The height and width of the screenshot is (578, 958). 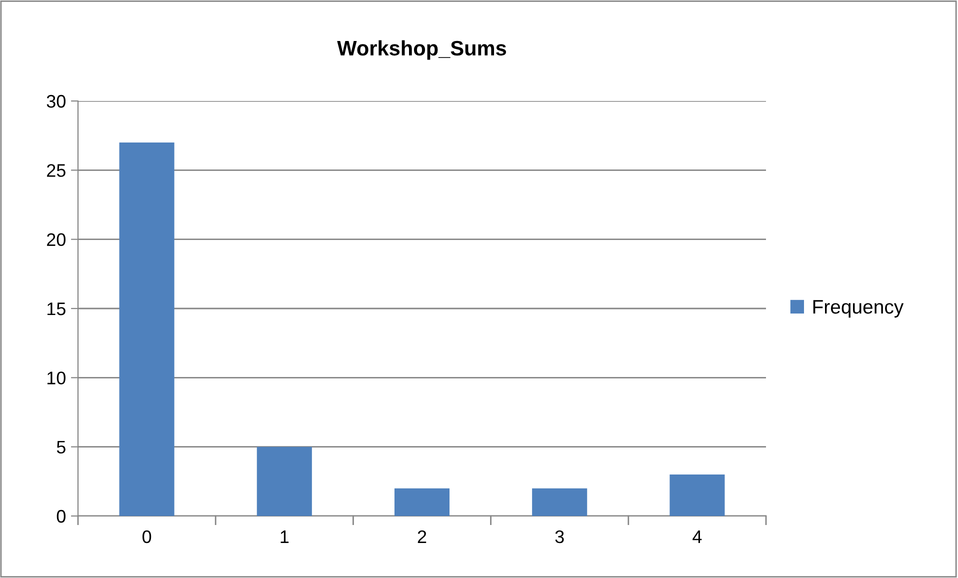 I want to click on x-tick-label: 0, so click(x=147, y=537).